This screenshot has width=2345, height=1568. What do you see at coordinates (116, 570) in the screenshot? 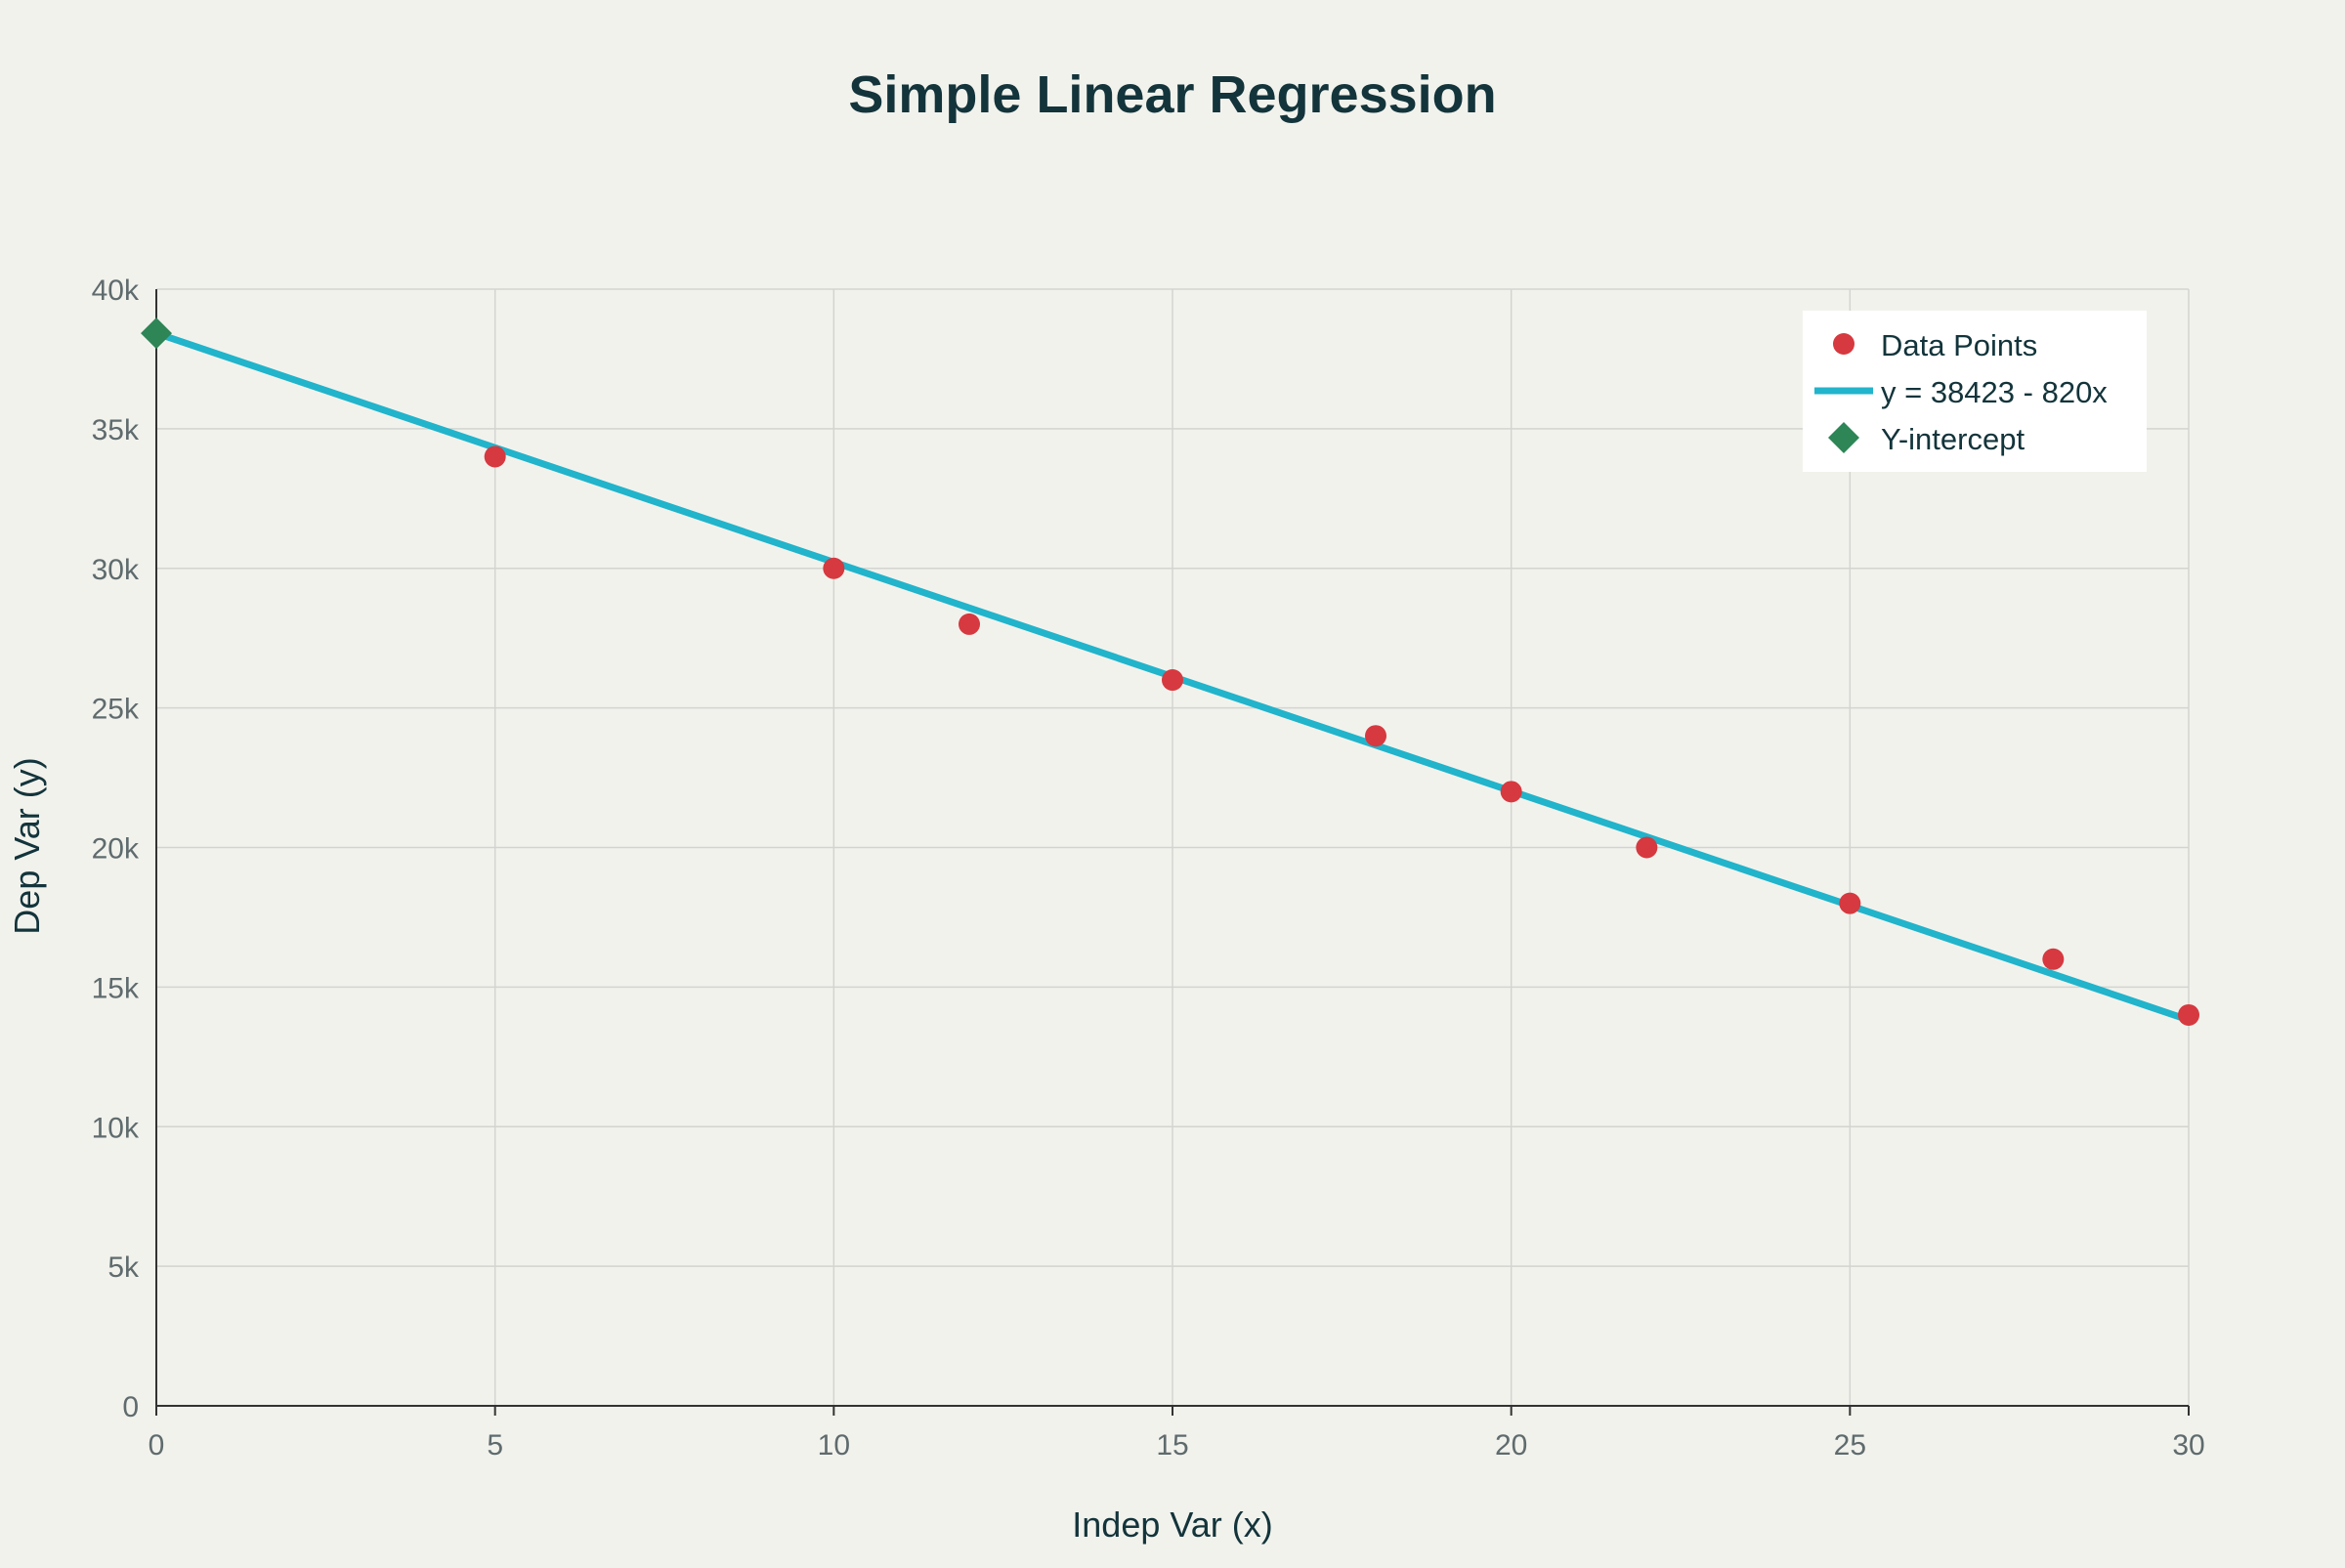
I see `y-tick-label: 30k` at bounding box center [116, 570].